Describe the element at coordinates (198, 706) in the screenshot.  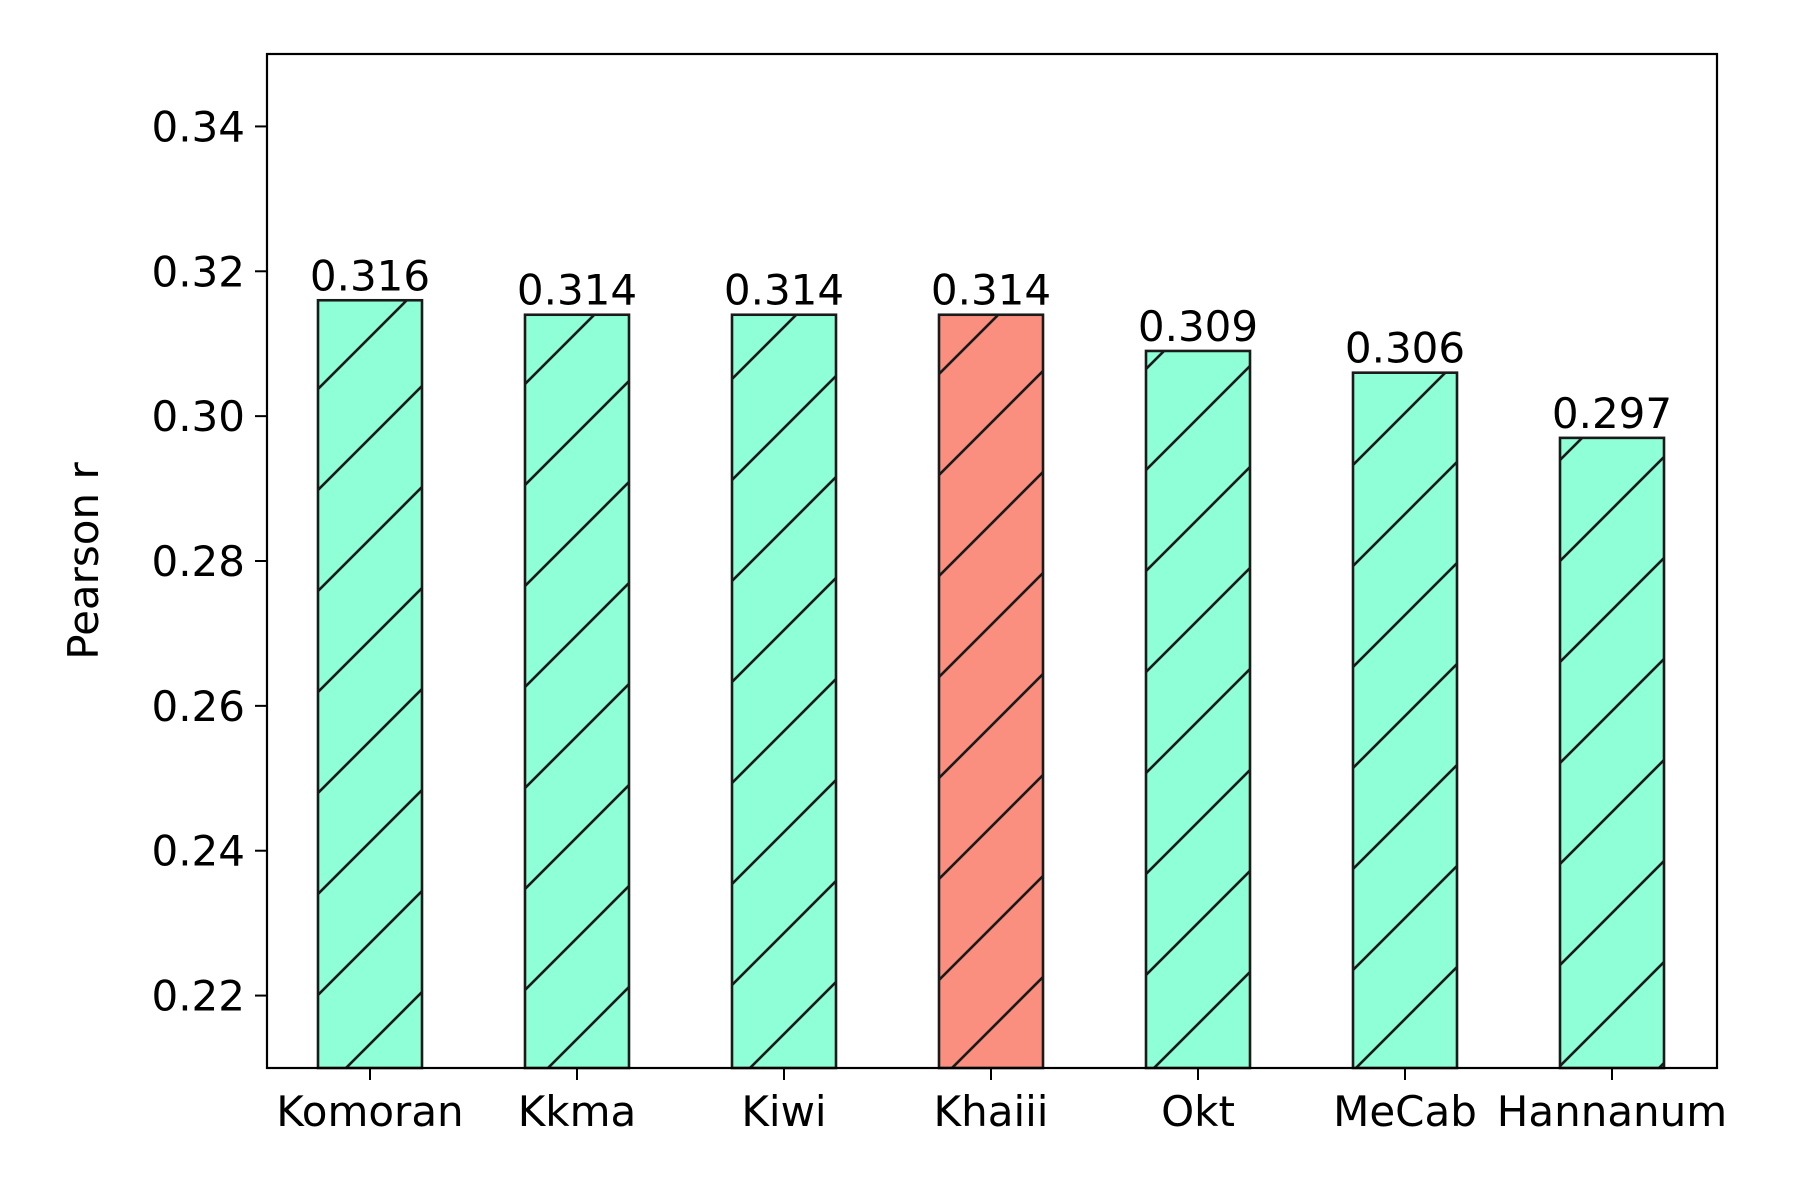
I see `y-tick-label: 0.26` at that location.